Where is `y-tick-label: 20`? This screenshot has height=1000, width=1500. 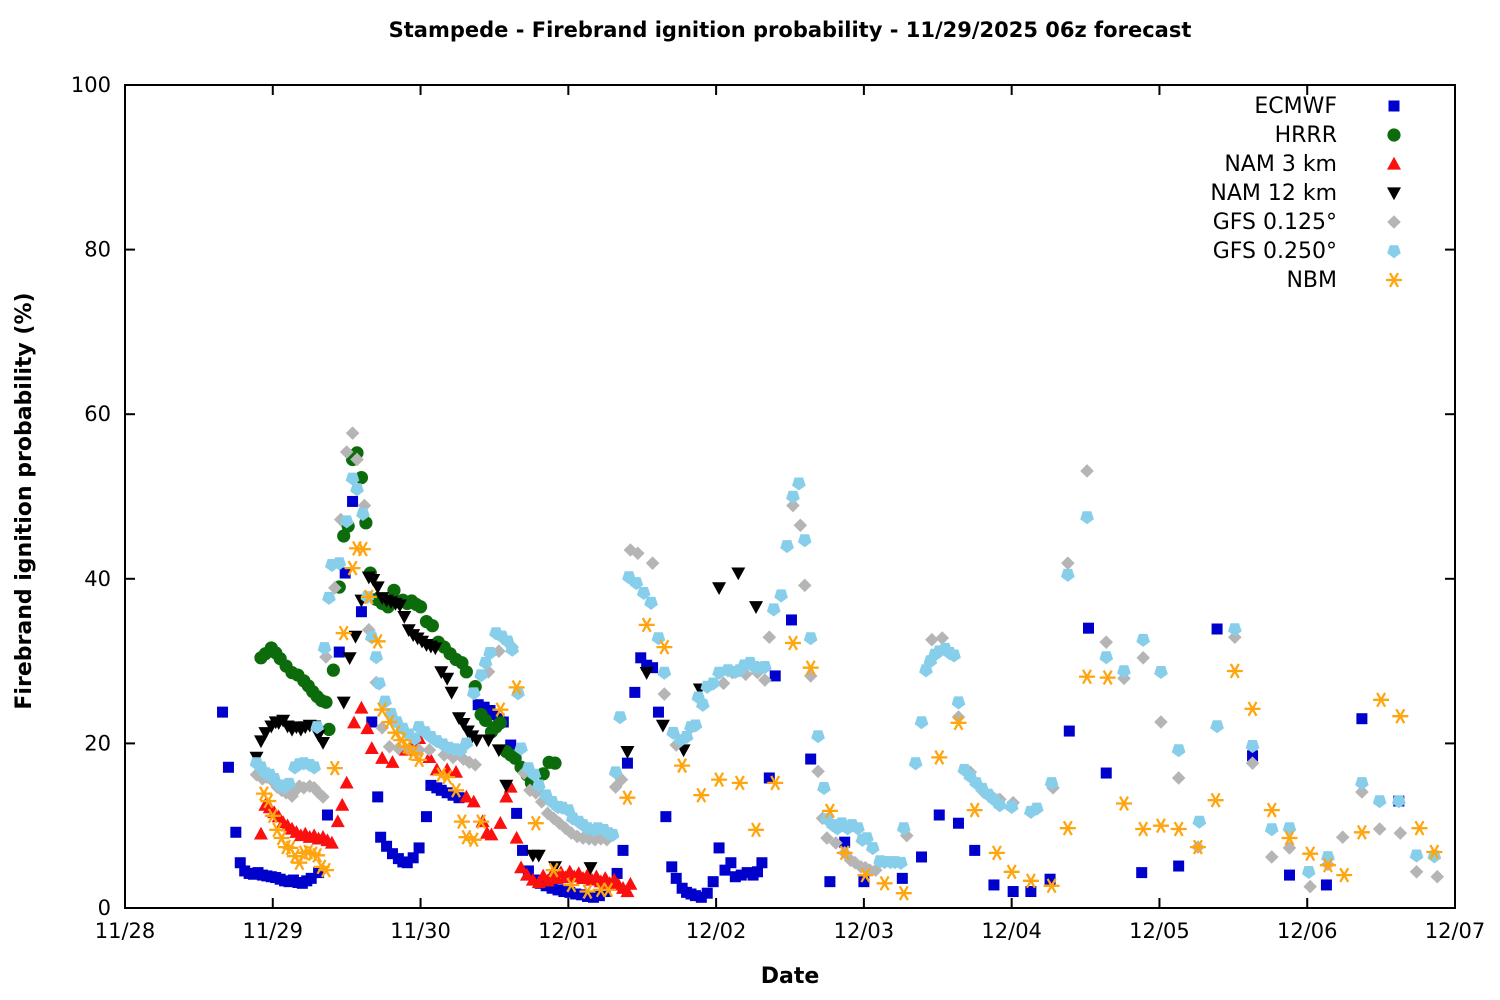 y-tick-label: 20 is located at coordinates (97, 743).